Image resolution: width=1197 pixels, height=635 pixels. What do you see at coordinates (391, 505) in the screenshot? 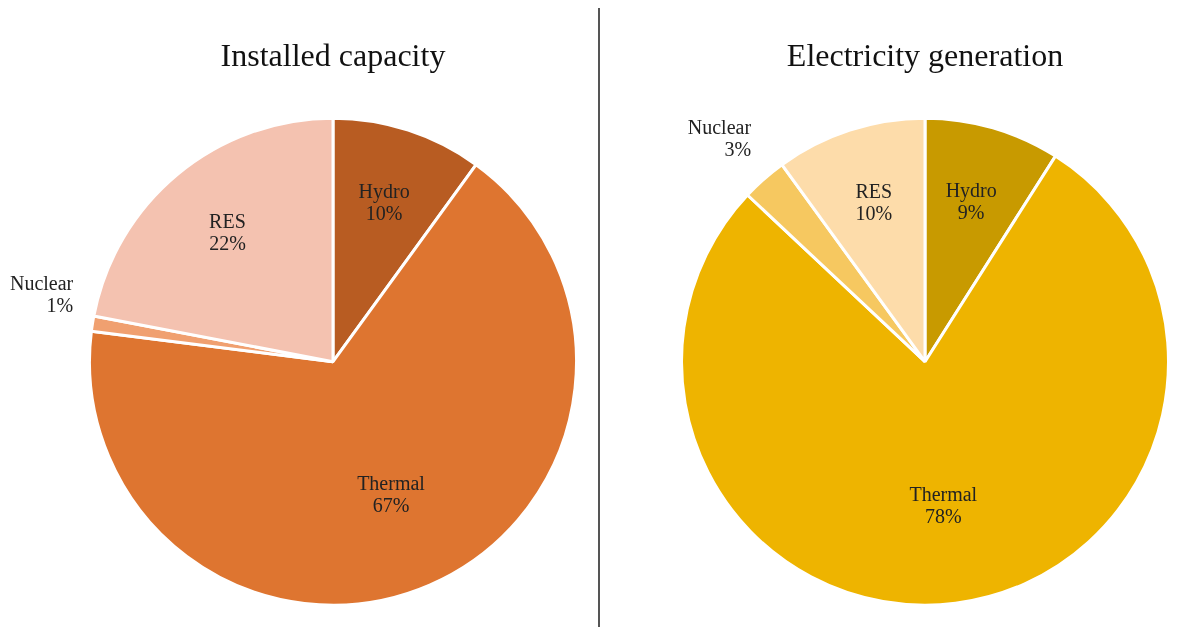
I see `data-label: 67%` at bounding box center [391, 505].